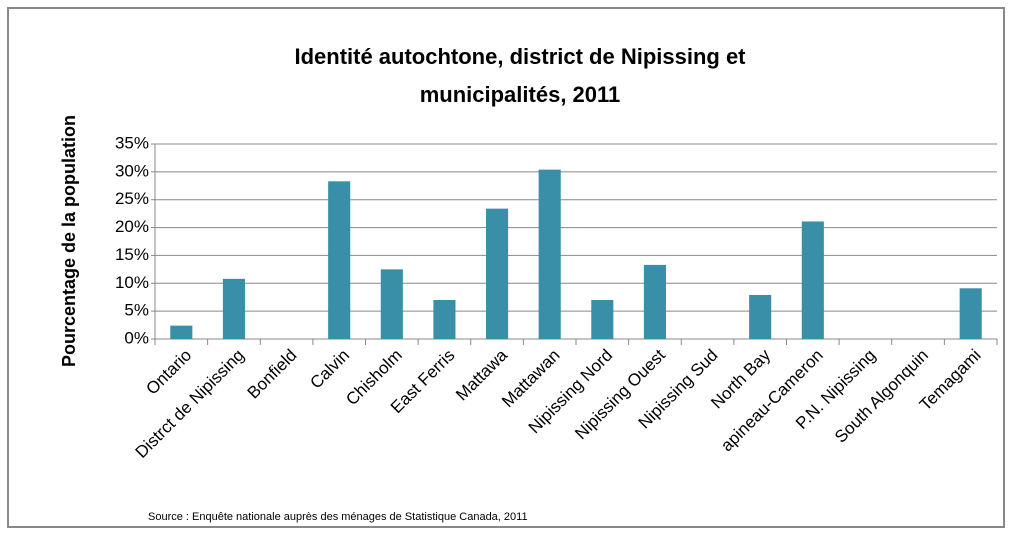 The height and width of the screenshot is (536, 1013). I want to click on y-tick-label: 15%, so click(132, 254).